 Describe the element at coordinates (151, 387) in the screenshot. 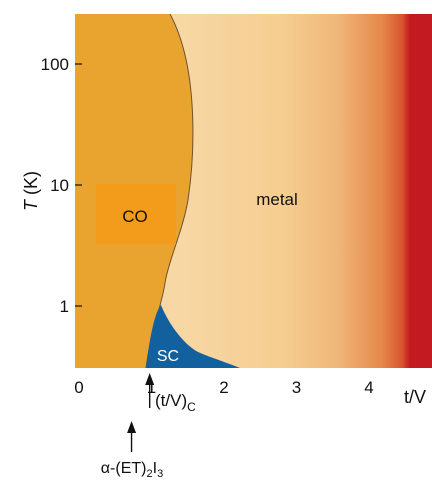

I see `x-tick-label: 1` at that location.